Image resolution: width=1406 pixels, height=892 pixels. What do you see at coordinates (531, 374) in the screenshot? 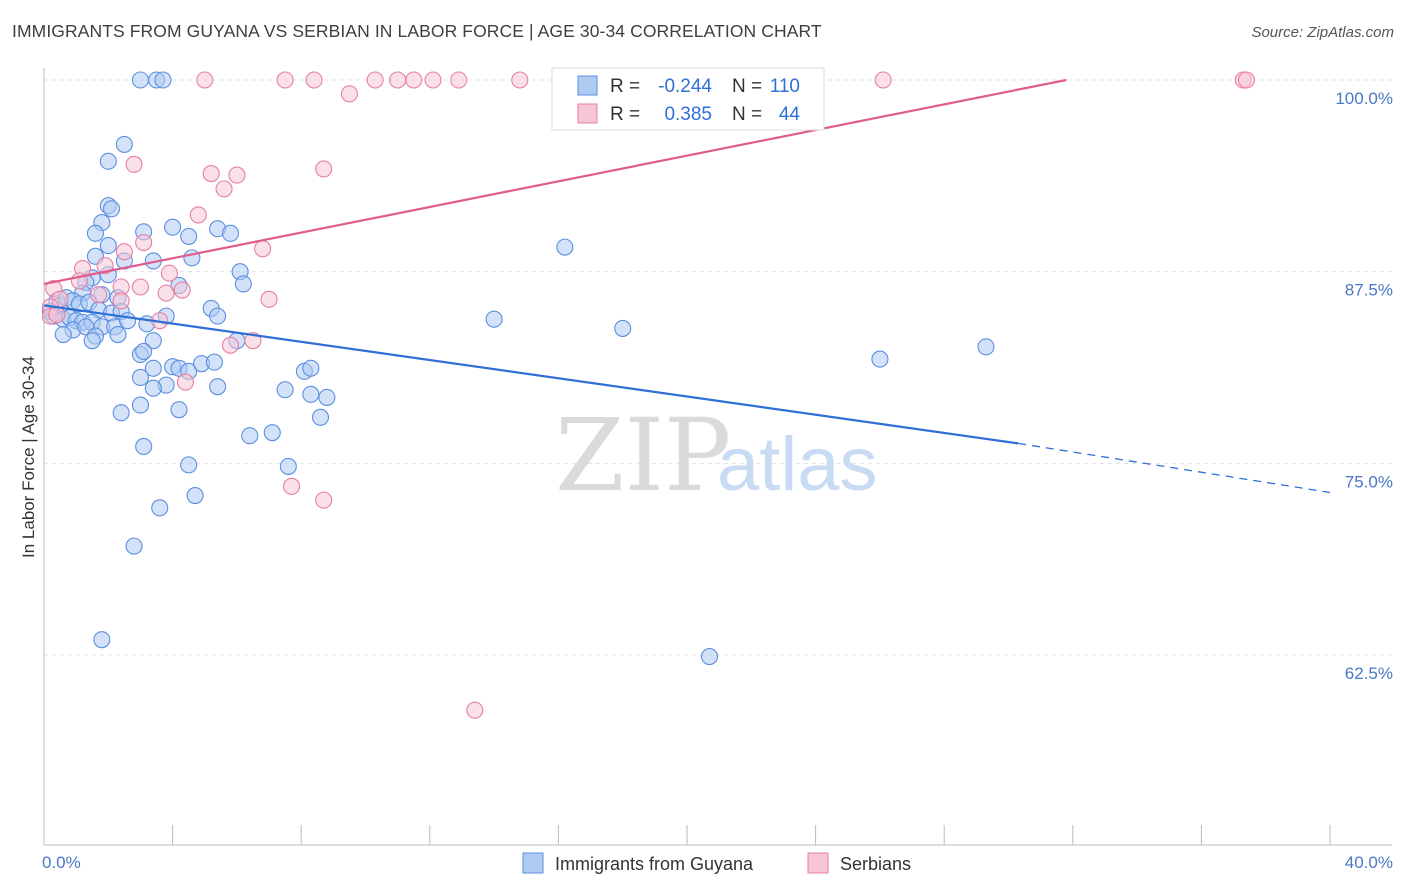
I see `trend-line-guyana` at bounding box center [531, 374].